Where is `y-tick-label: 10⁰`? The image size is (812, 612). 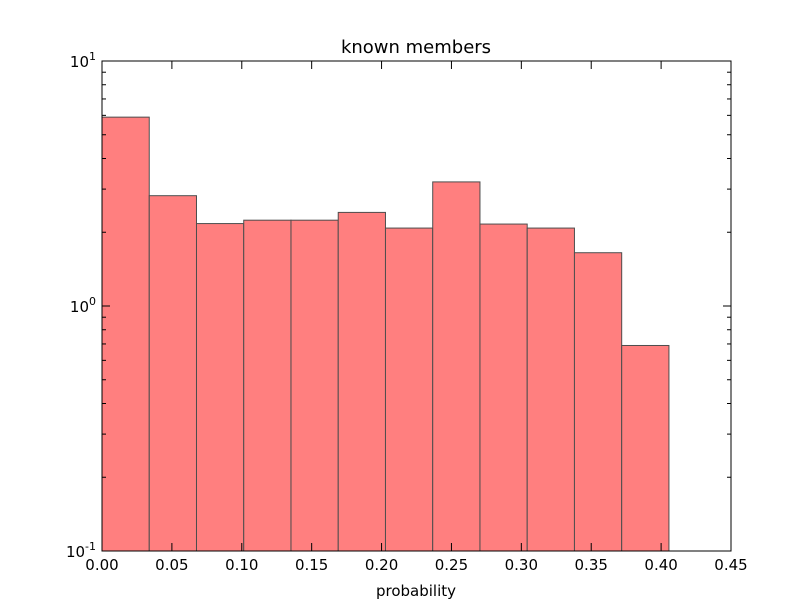
y-tick-label: 10⁰ is located at coordinates (83, 305).